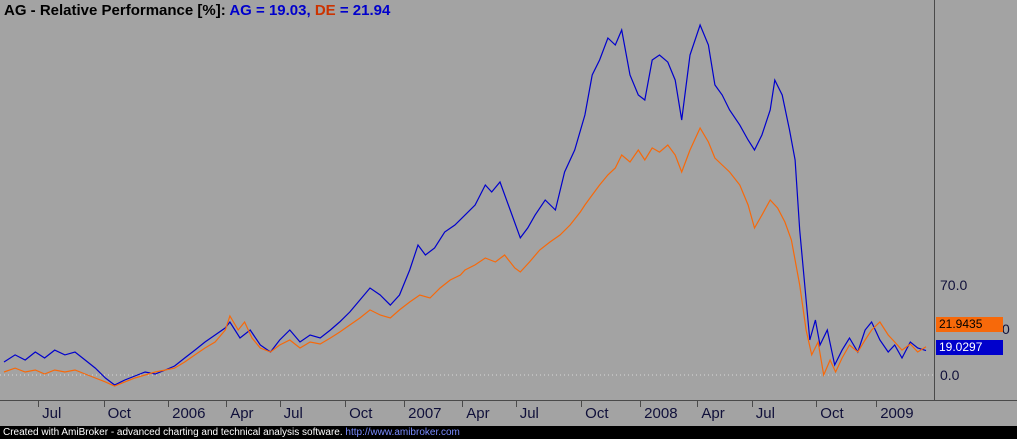 This screenshot has width=1017, height=439. What do you see at coordinates (969, 347) in the screenshot?
I see `value-box-ag: 19.0297` at bounding box center [969, 347].